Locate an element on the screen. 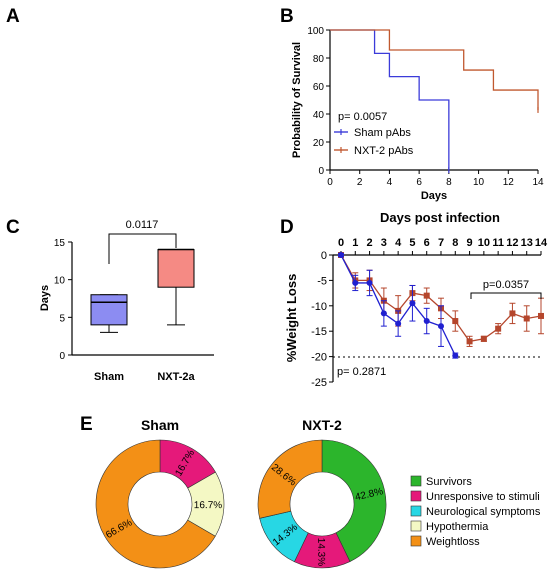 The image size is (550, 588). survival-x-tick-label: 6 is located at coordinates (419, 182).